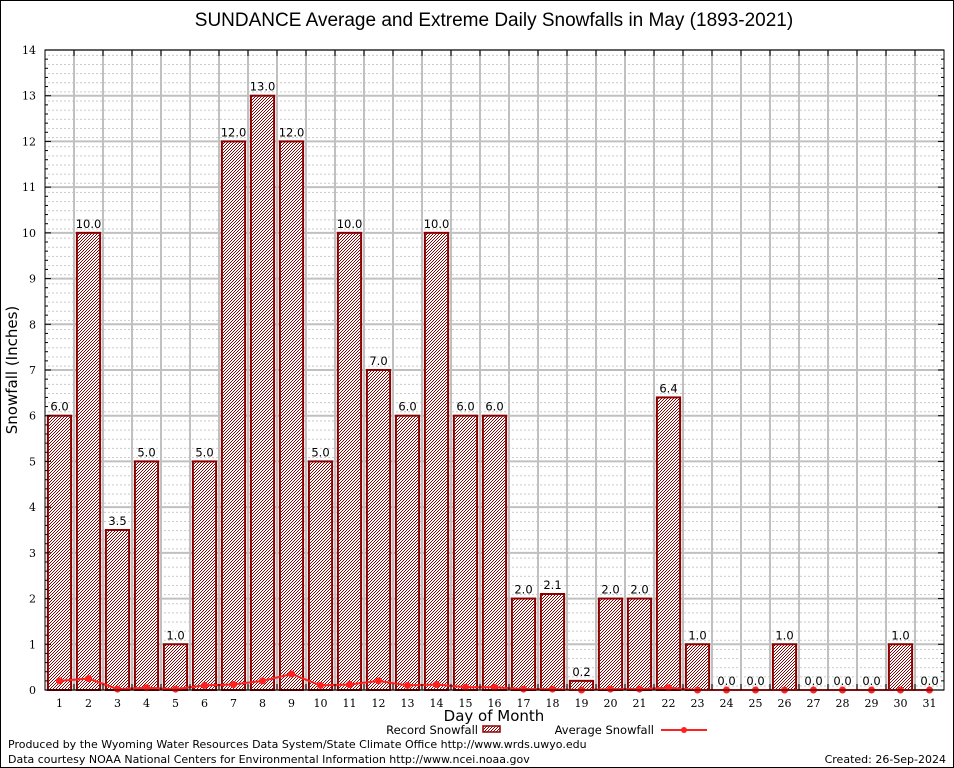 The height and width of the screenshot is (768, 954). Describe the element at coordinates (523, 590) in the screenshot. I see `bar-value-label: 2.0` at that location.